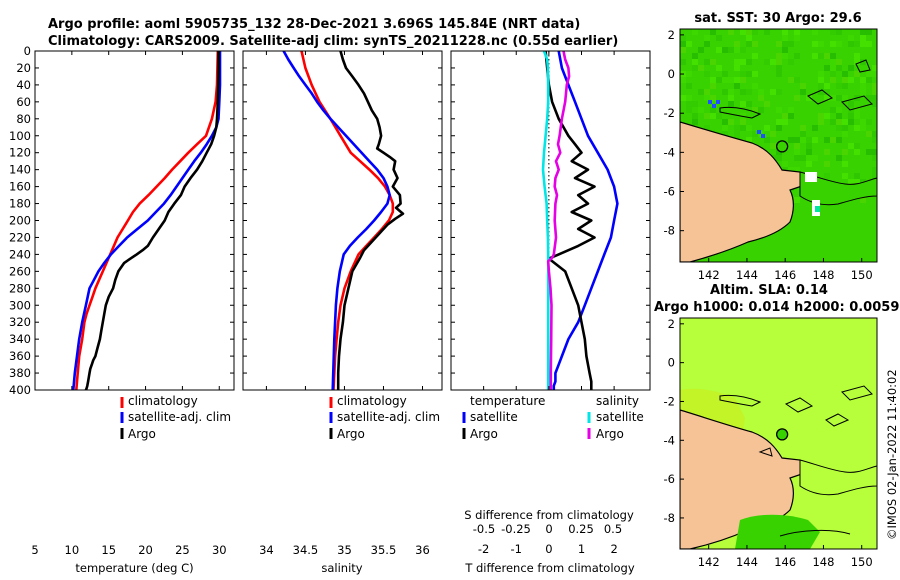  What do you see at coordinates (134, 568) in the screenshot?
I see `temperature-xlabel: temperature (deg C)` at bounding box center [134, 568].